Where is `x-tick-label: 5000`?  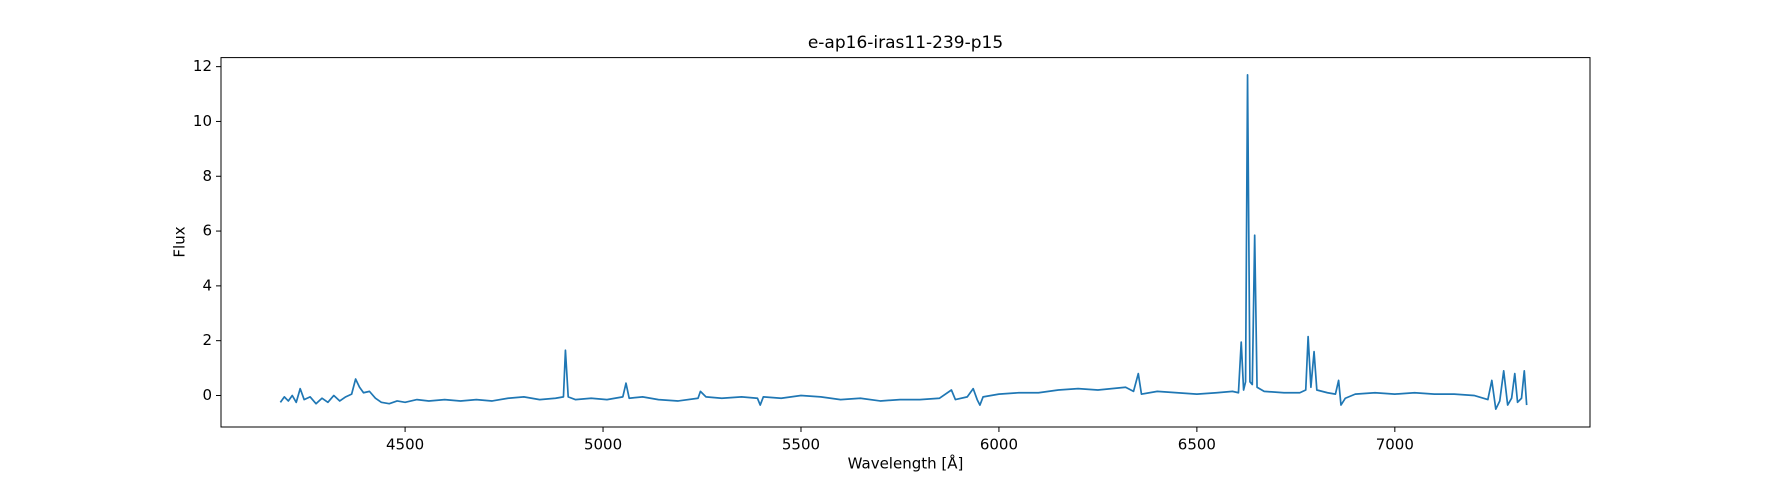 x-tick-label: 5000 is located at coordinates (603, 445).